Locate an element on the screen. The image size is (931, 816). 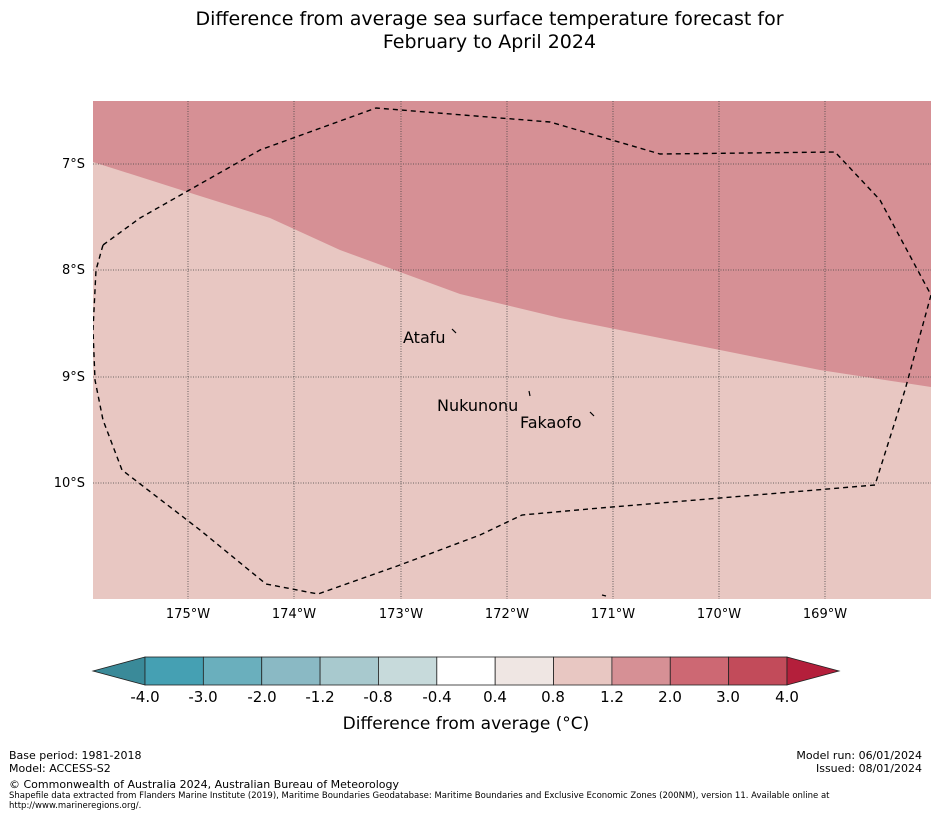
model-name: Model: ACCESS-S2 is located at coordinates (60, 768).